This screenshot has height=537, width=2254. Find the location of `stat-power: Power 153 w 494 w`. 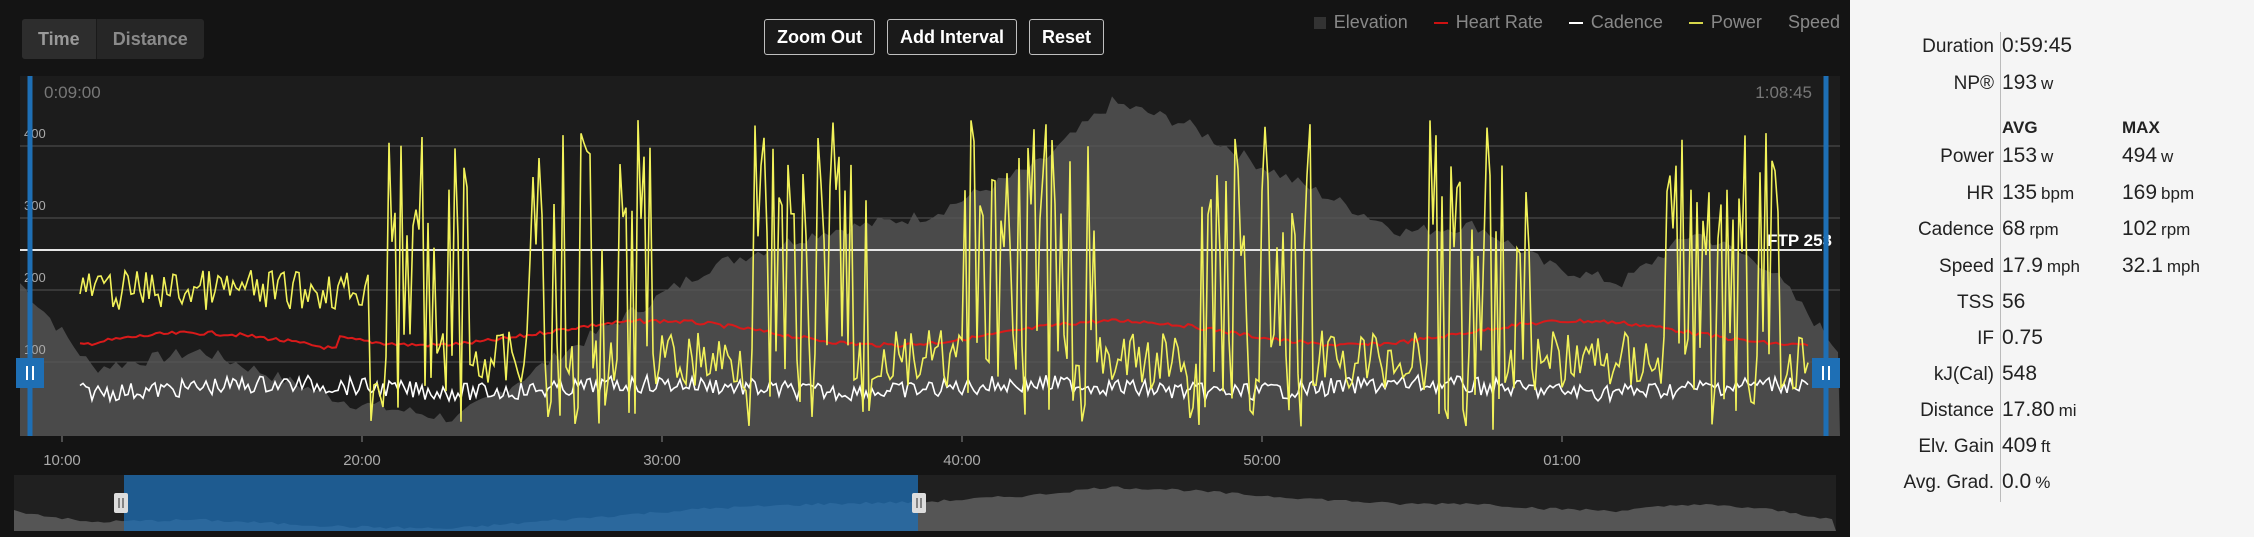

stat-power: Power 153 w 494 w is located at coordinates (2057, 155).